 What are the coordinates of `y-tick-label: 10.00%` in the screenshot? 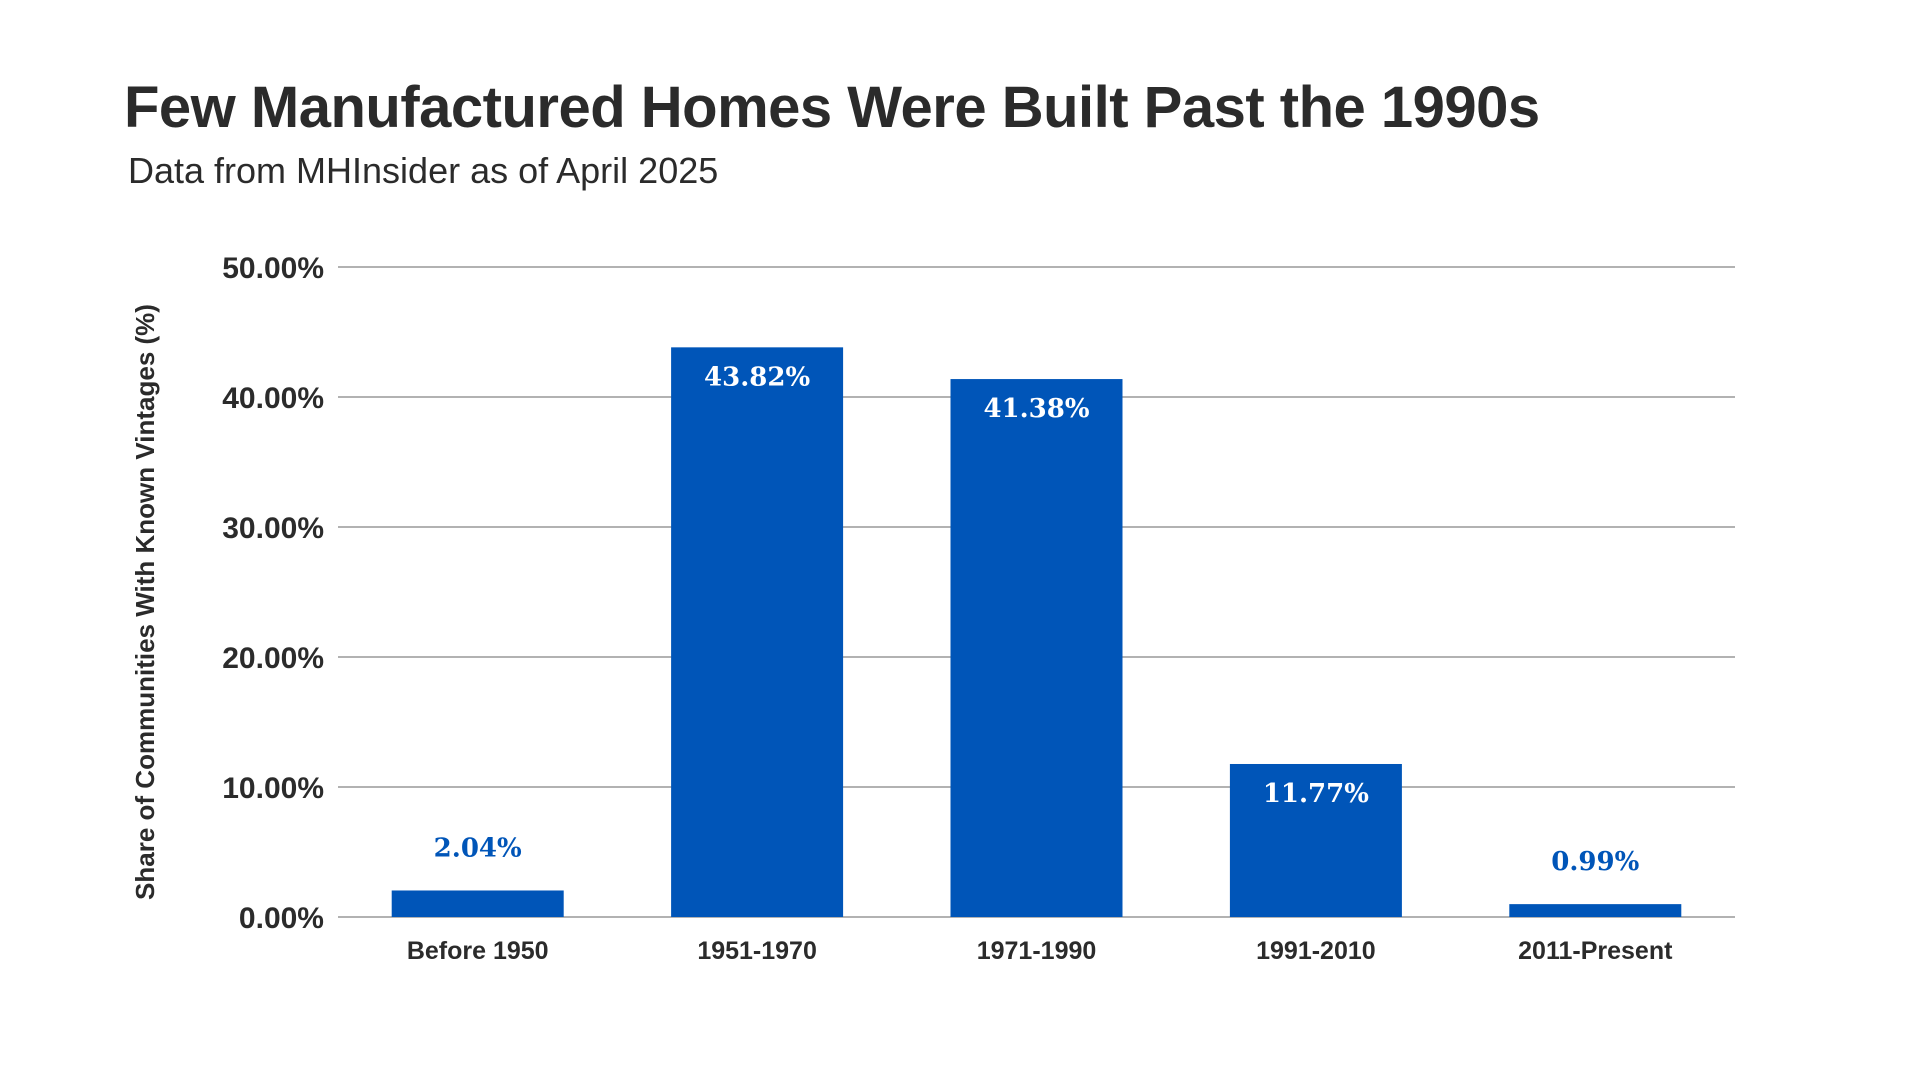 It's located at (273, 788).